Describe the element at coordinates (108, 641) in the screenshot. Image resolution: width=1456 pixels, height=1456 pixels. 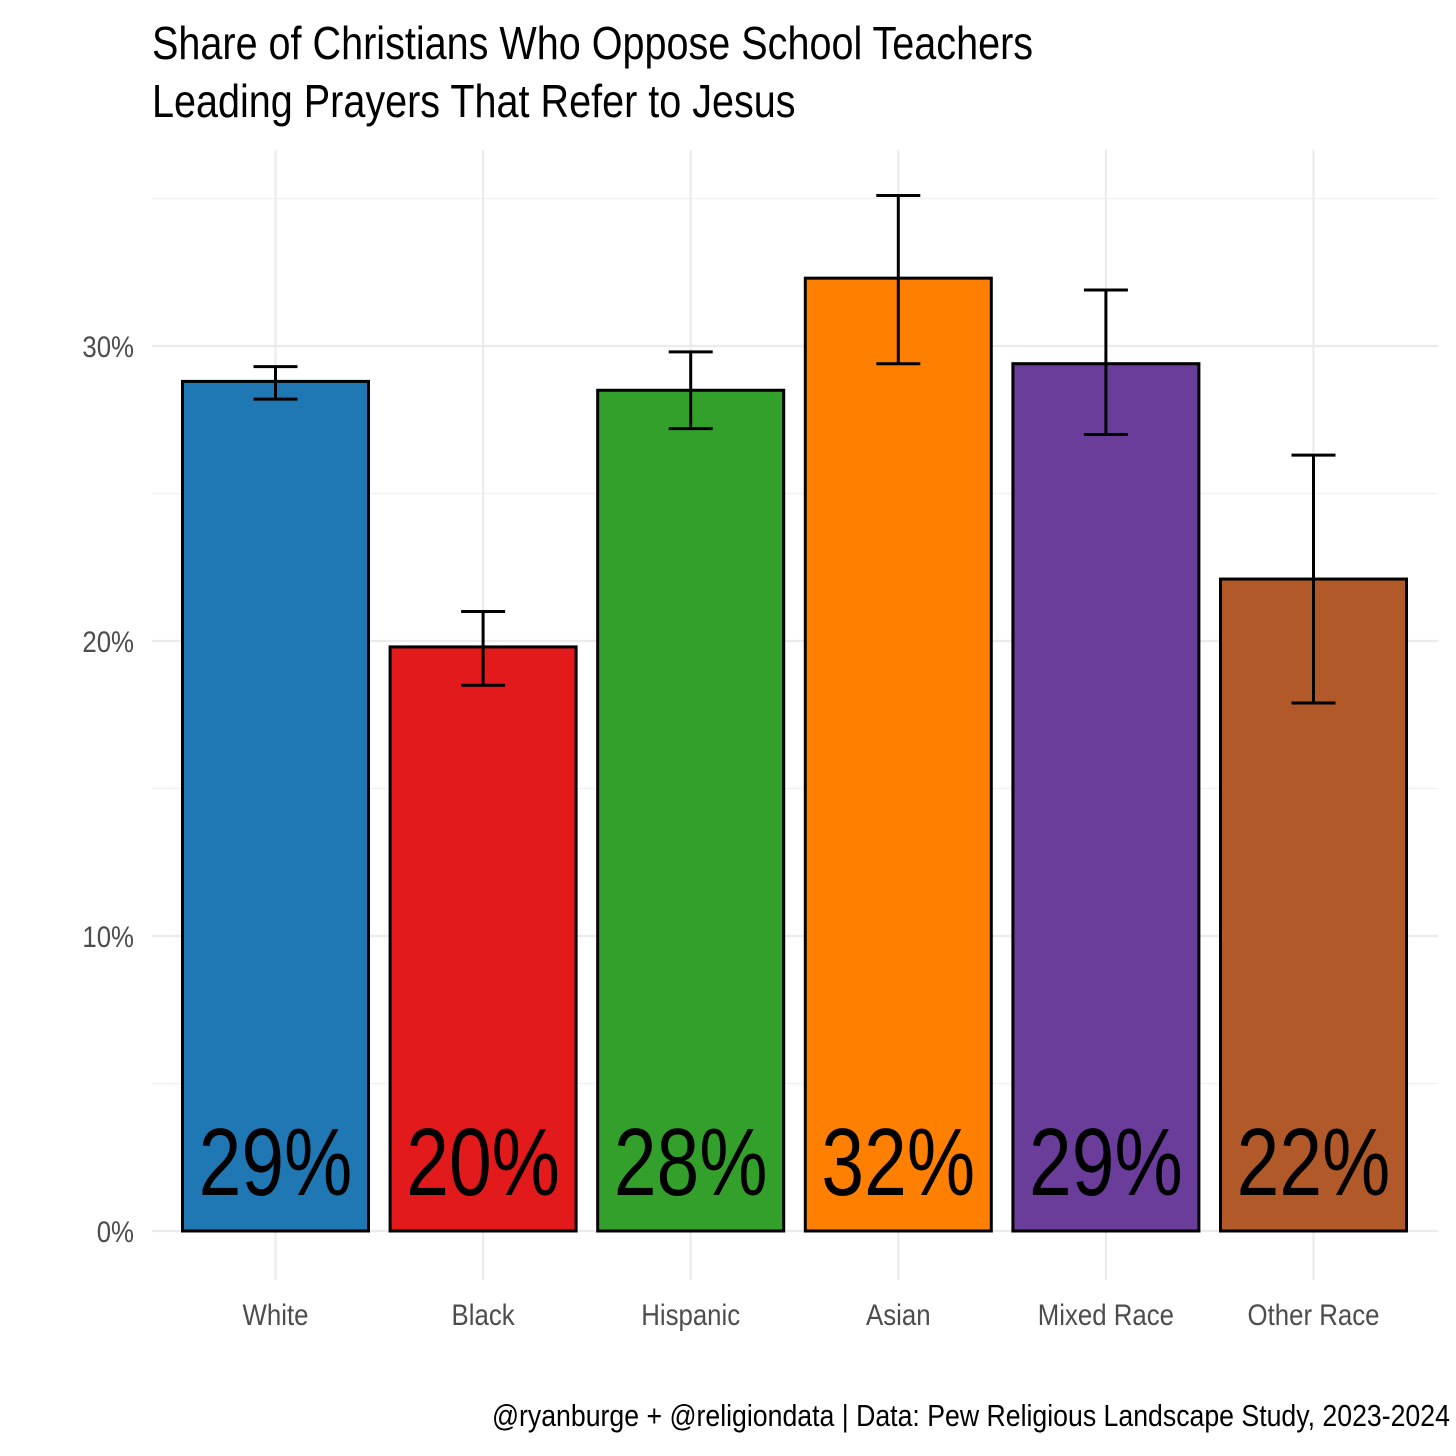
I see `y-tick-label: 20%` at that location.